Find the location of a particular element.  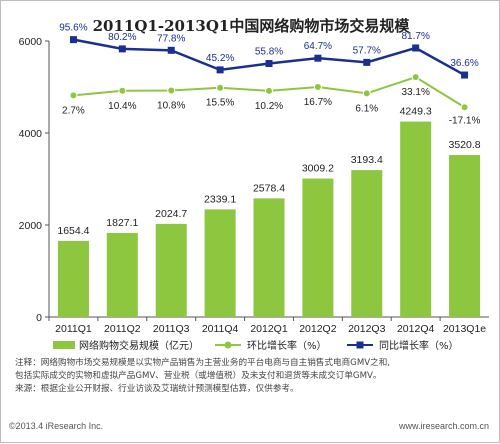

bar-value-label: 1827.1 is located at coordinates (122, 223).